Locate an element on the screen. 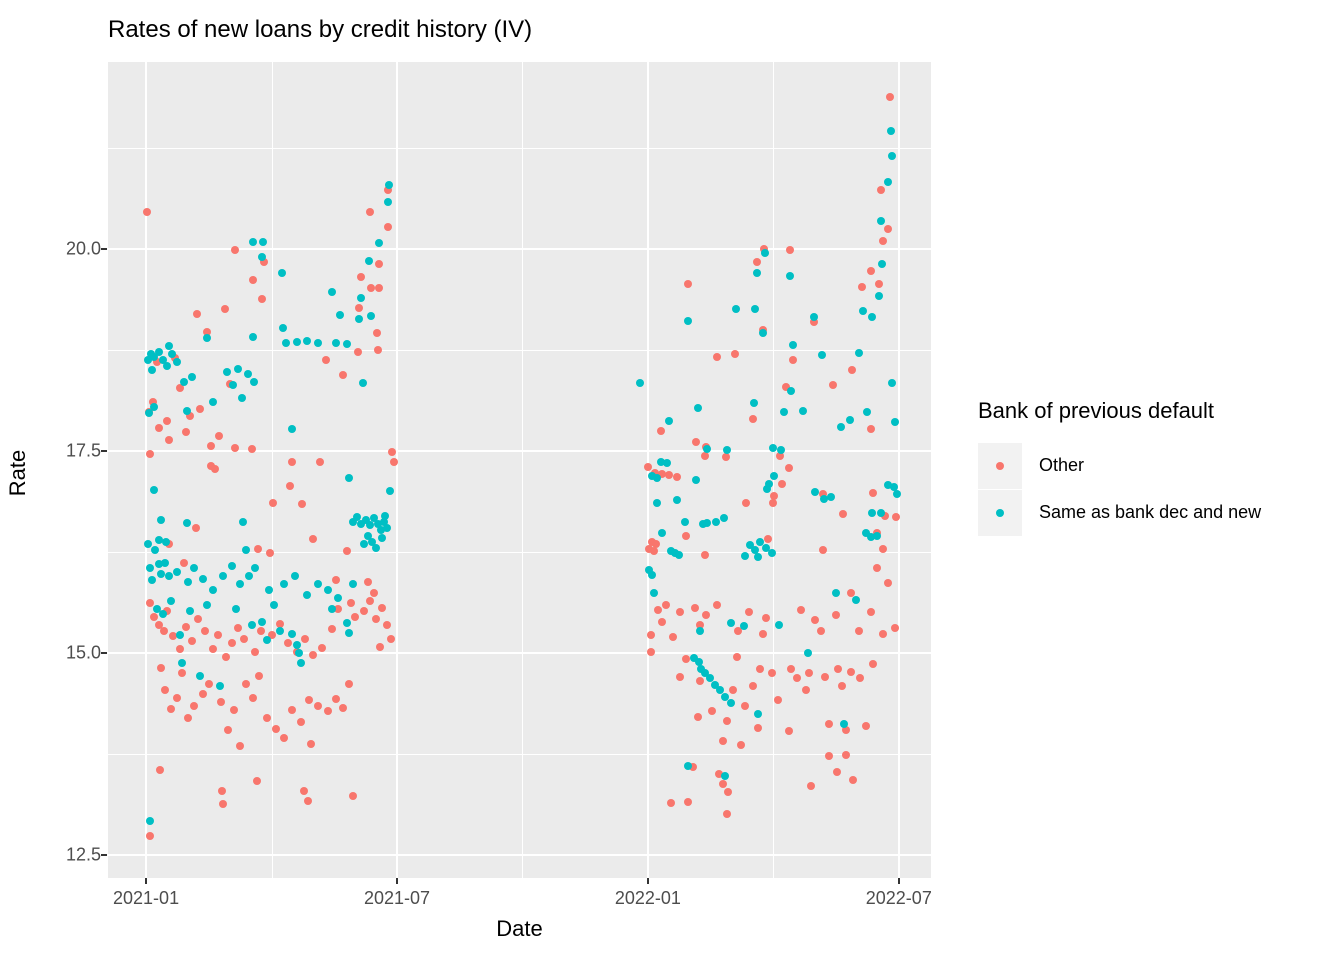  legend-item-label: Other is located at coordinates (1062, 465).